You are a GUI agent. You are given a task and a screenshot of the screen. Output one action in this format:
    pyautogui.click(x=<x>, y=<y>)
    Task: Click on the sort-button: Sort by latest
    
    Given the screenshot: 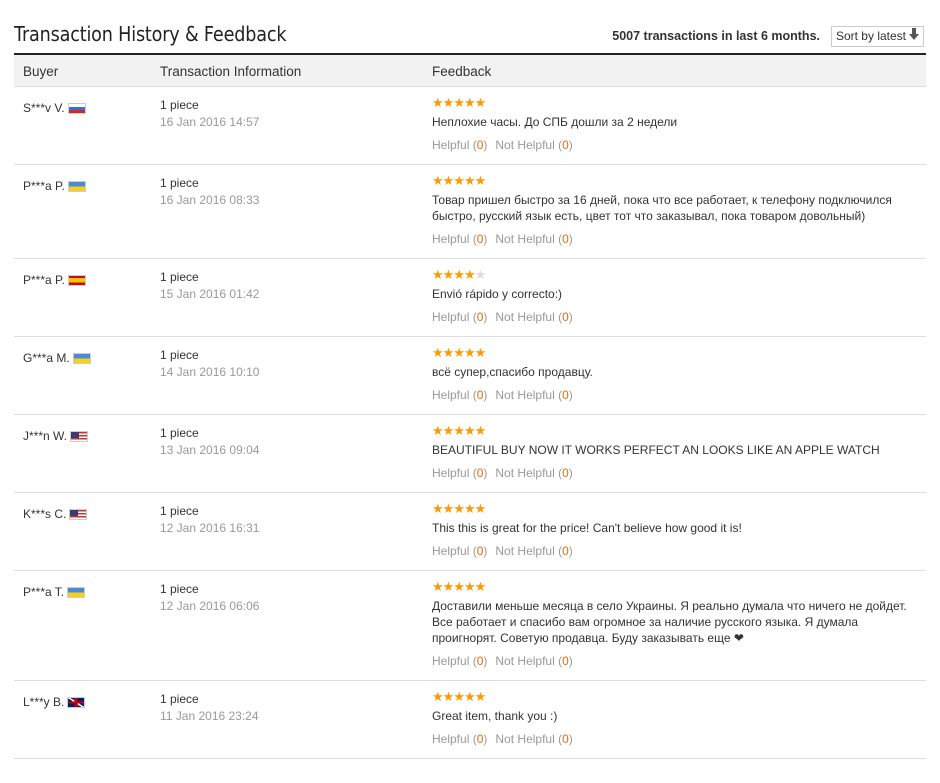 What is the action you would take?
    pyautogui.click(x=877, y=36)
    